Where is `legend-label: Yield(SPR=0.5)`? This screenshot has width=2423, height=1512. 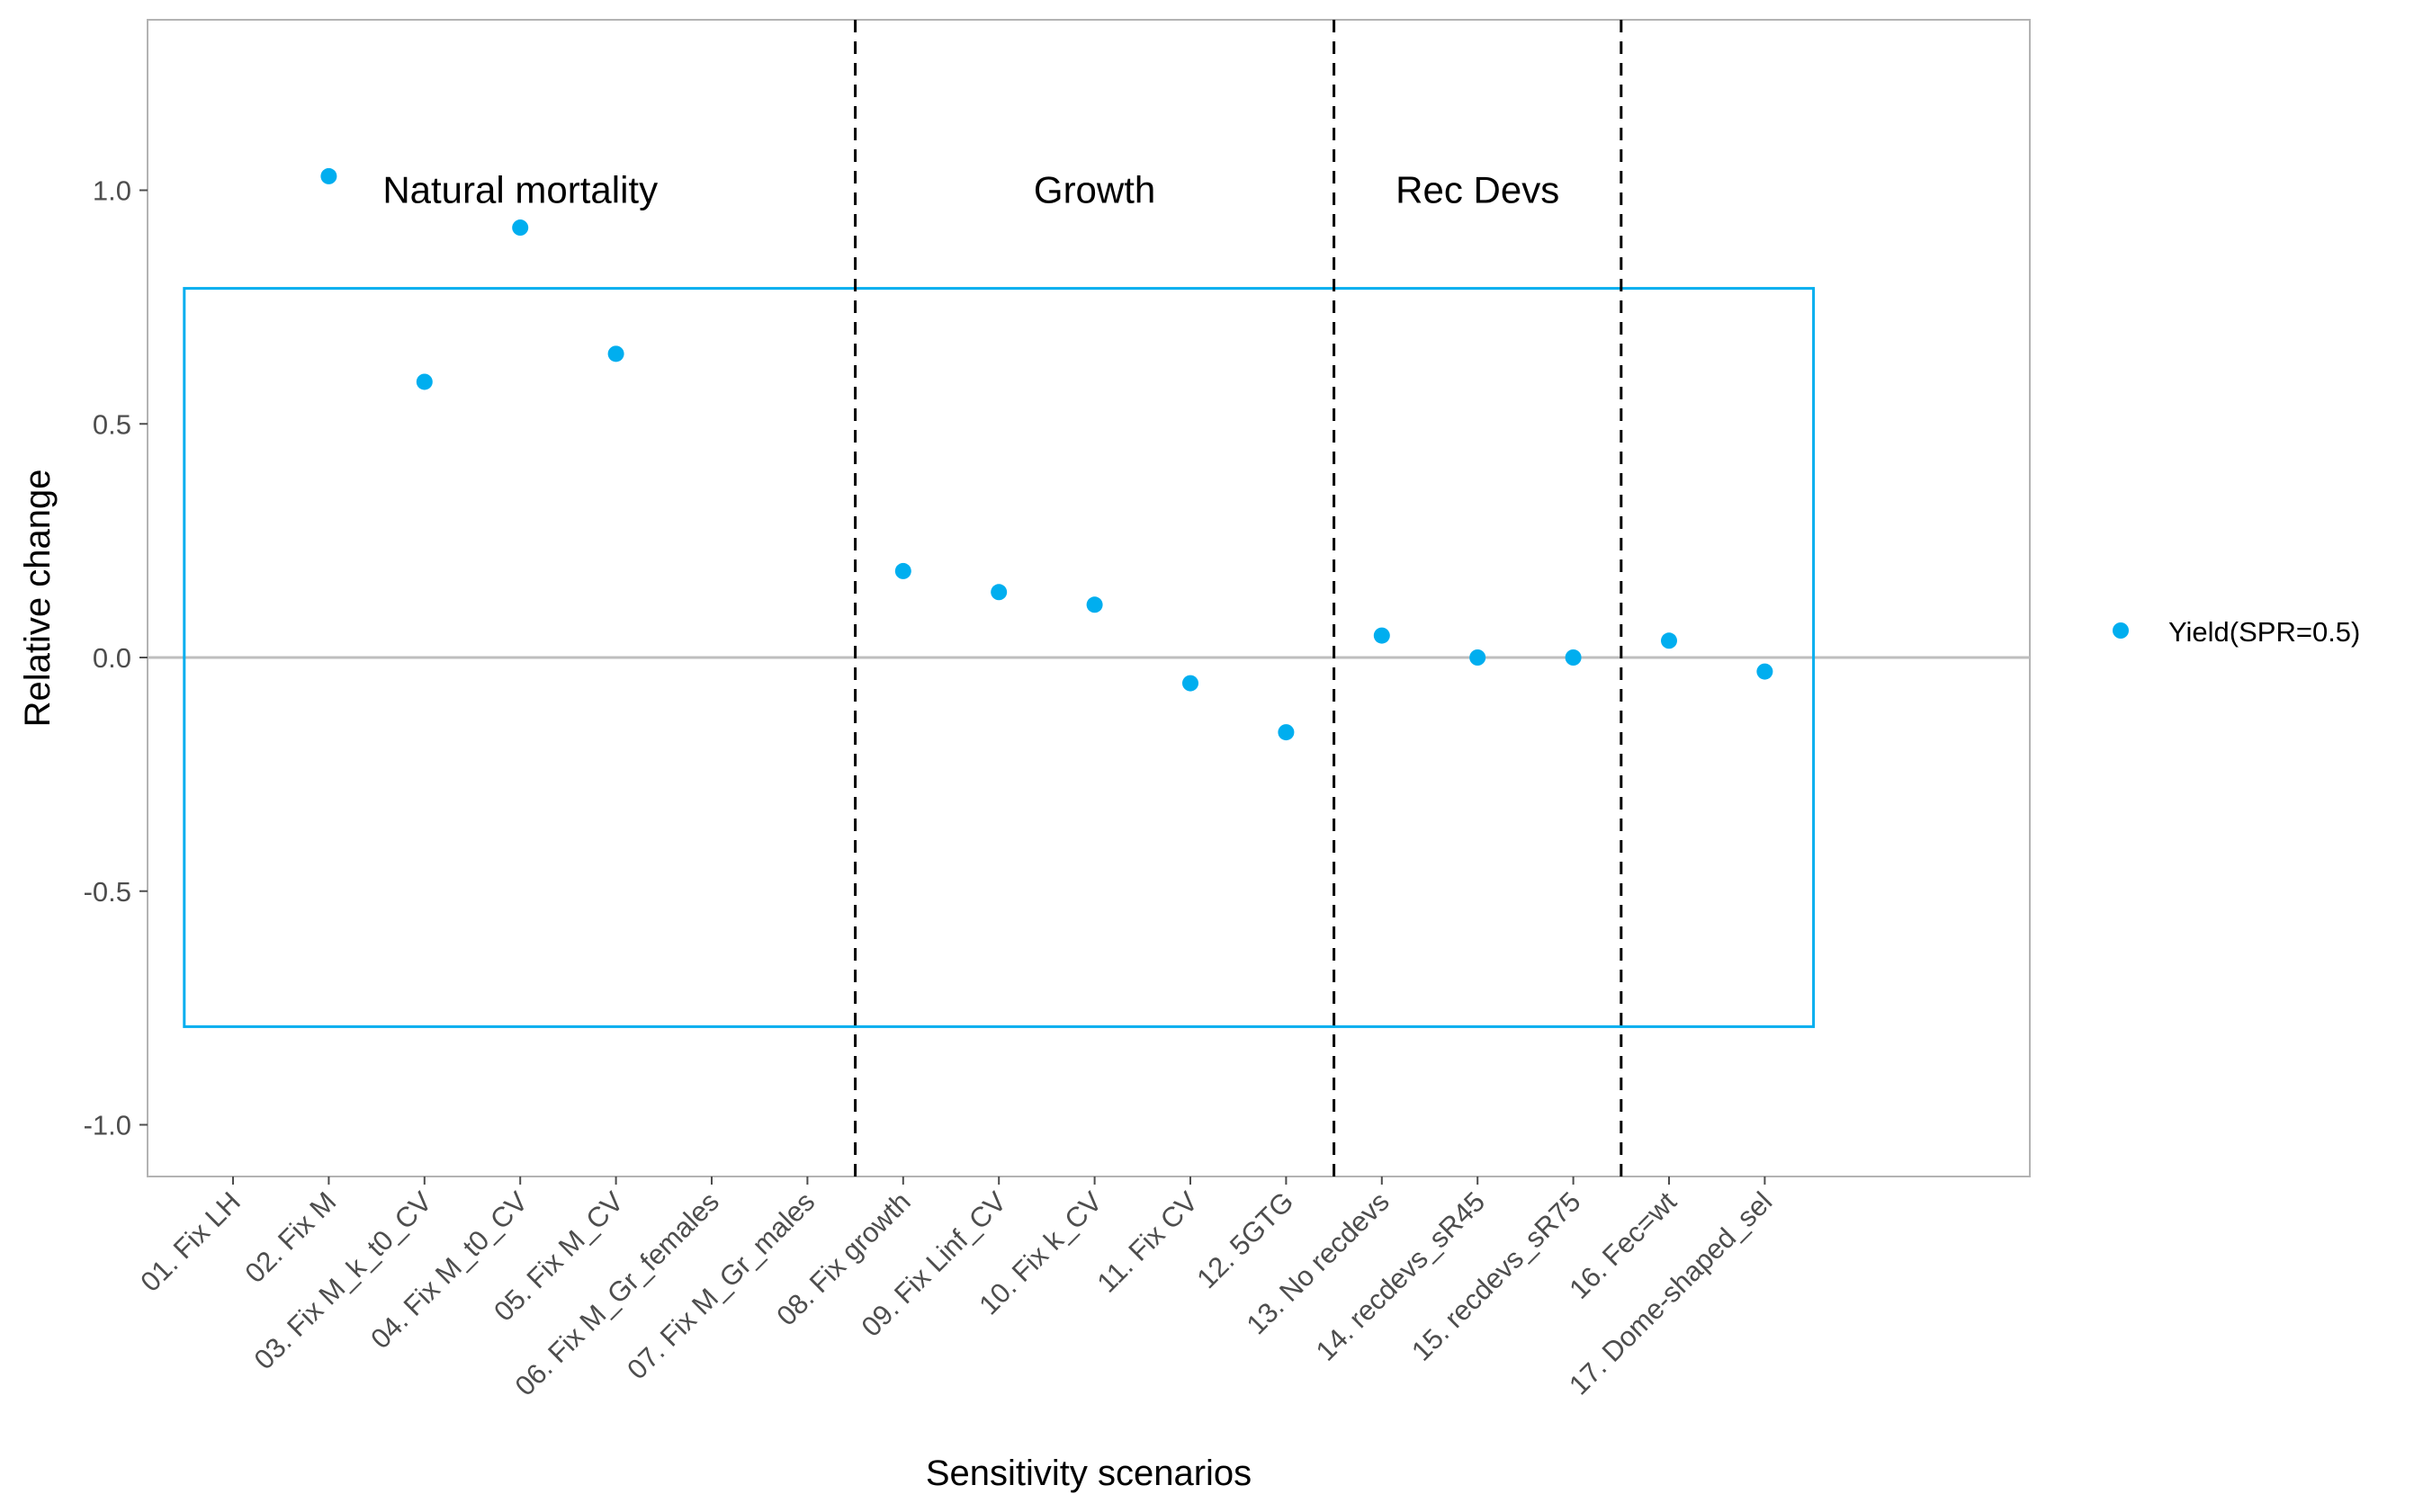
legend-label: Yield(SPR=0.5) is located at coordinates (2264, 632).